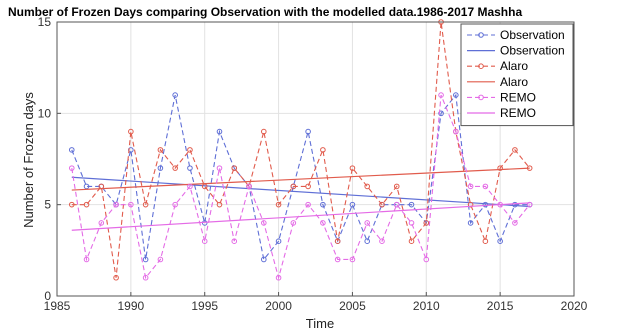 This screenshot has height=332, width=619. What do you see at coordinates (481, 97) in the screenshot?
I see `legend-marker-remo` at bounding box center [481, 97].